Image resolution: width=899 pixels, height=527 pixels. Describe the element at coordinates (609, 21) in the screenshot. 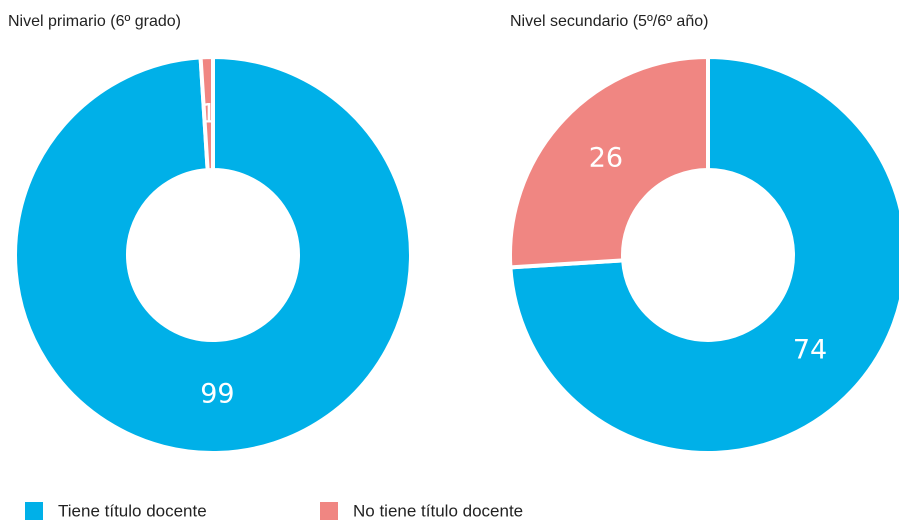

I see `chart-title: Nivel secundario (5º/6º año)` at that location.